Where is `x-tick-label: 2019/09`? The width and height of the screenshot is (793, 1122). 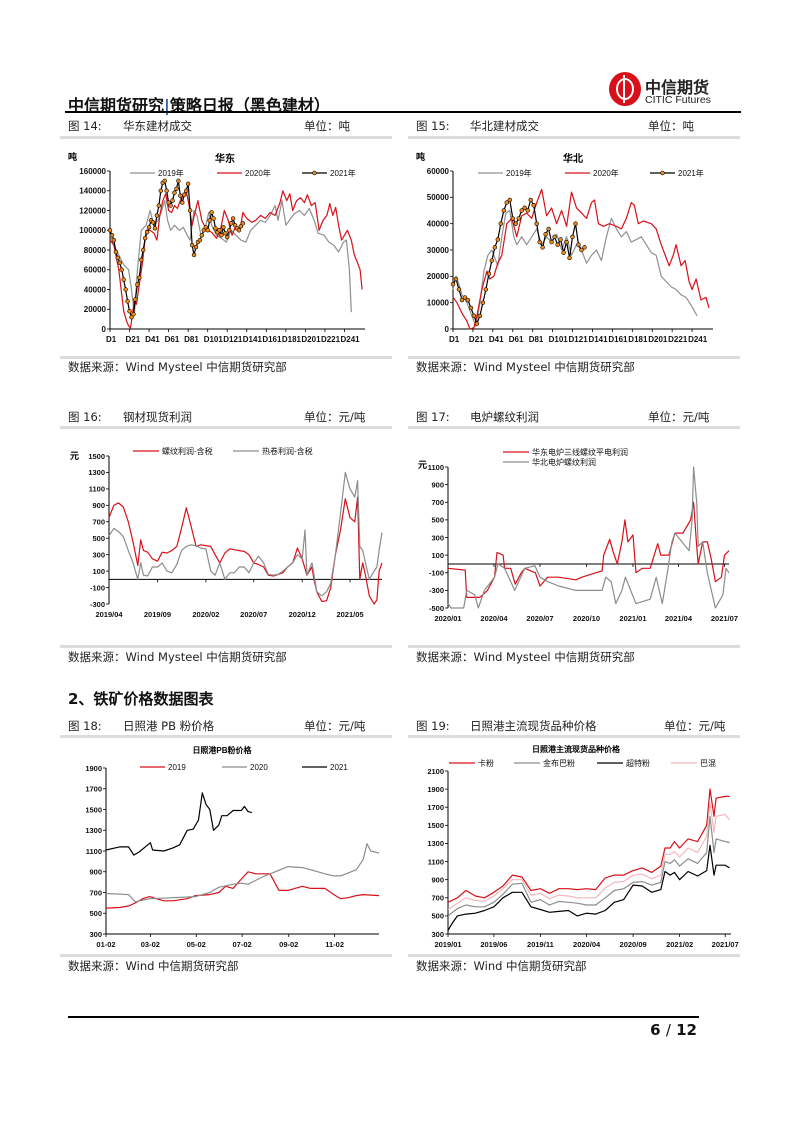 x-tick-label: 2019/09 is located at coordinates (157, 614).